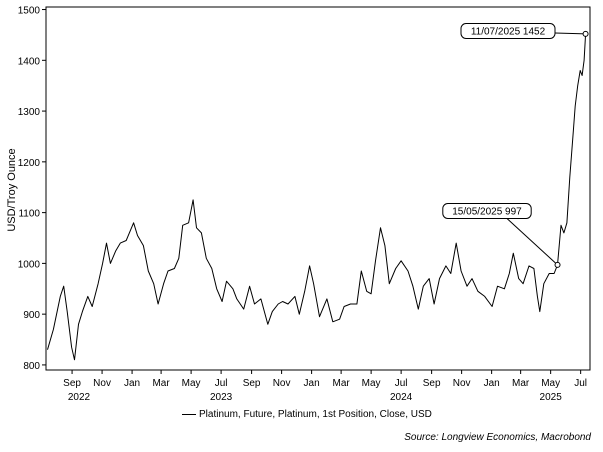  What do you see at coordinates (29, 264) in the screenshot?
I see `y-tick-label: 1000` at bounding box center [29, 264].